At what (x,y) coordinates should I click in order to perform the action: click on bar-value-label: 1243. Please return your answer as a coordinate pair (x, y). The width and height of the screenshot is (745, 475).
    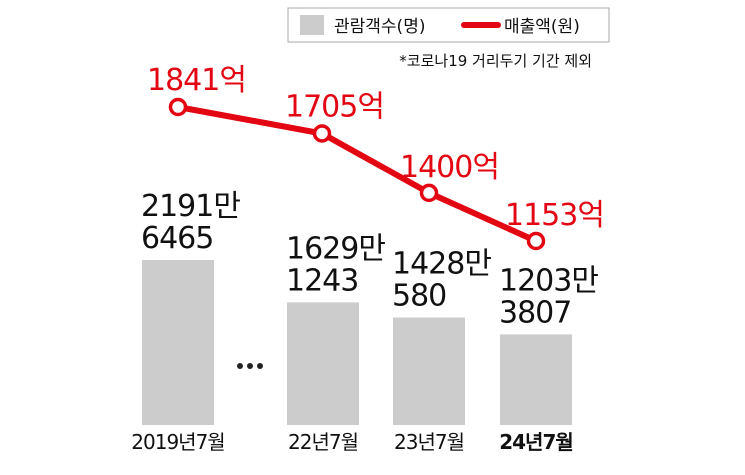
    Looking at the image, I should click on (322, 280).